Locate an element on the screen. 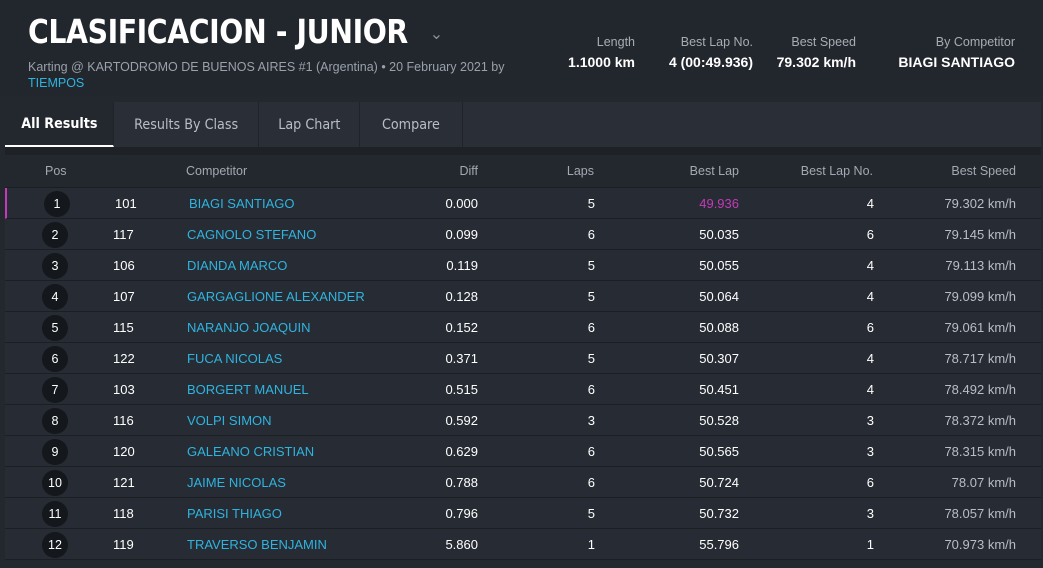  diff-value: 0.099 is located at coordinates (461, 234).